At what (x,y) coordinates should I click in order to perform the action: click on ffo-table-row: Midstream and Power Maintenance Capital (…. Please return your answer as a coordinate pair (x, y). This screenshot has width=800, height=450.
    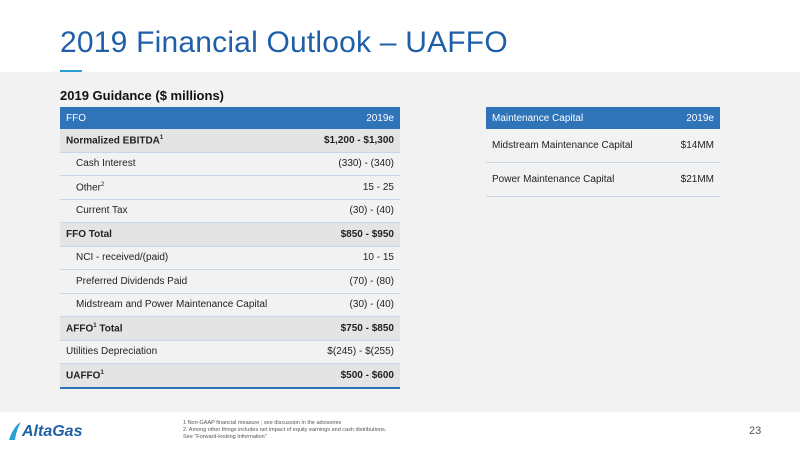
    Looking at the image, I should click on (230, 305).